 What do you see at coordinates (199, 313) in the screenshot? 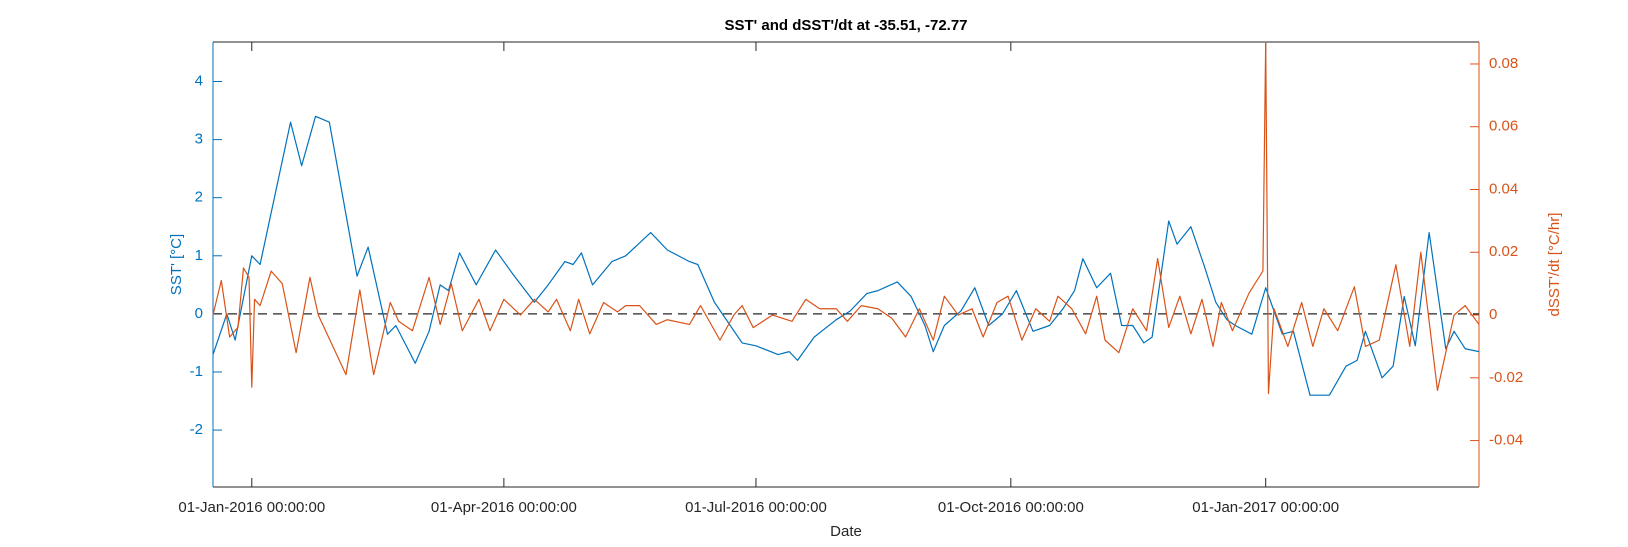
I see `y-tick-label: 0` at bounding box center [199, 313].